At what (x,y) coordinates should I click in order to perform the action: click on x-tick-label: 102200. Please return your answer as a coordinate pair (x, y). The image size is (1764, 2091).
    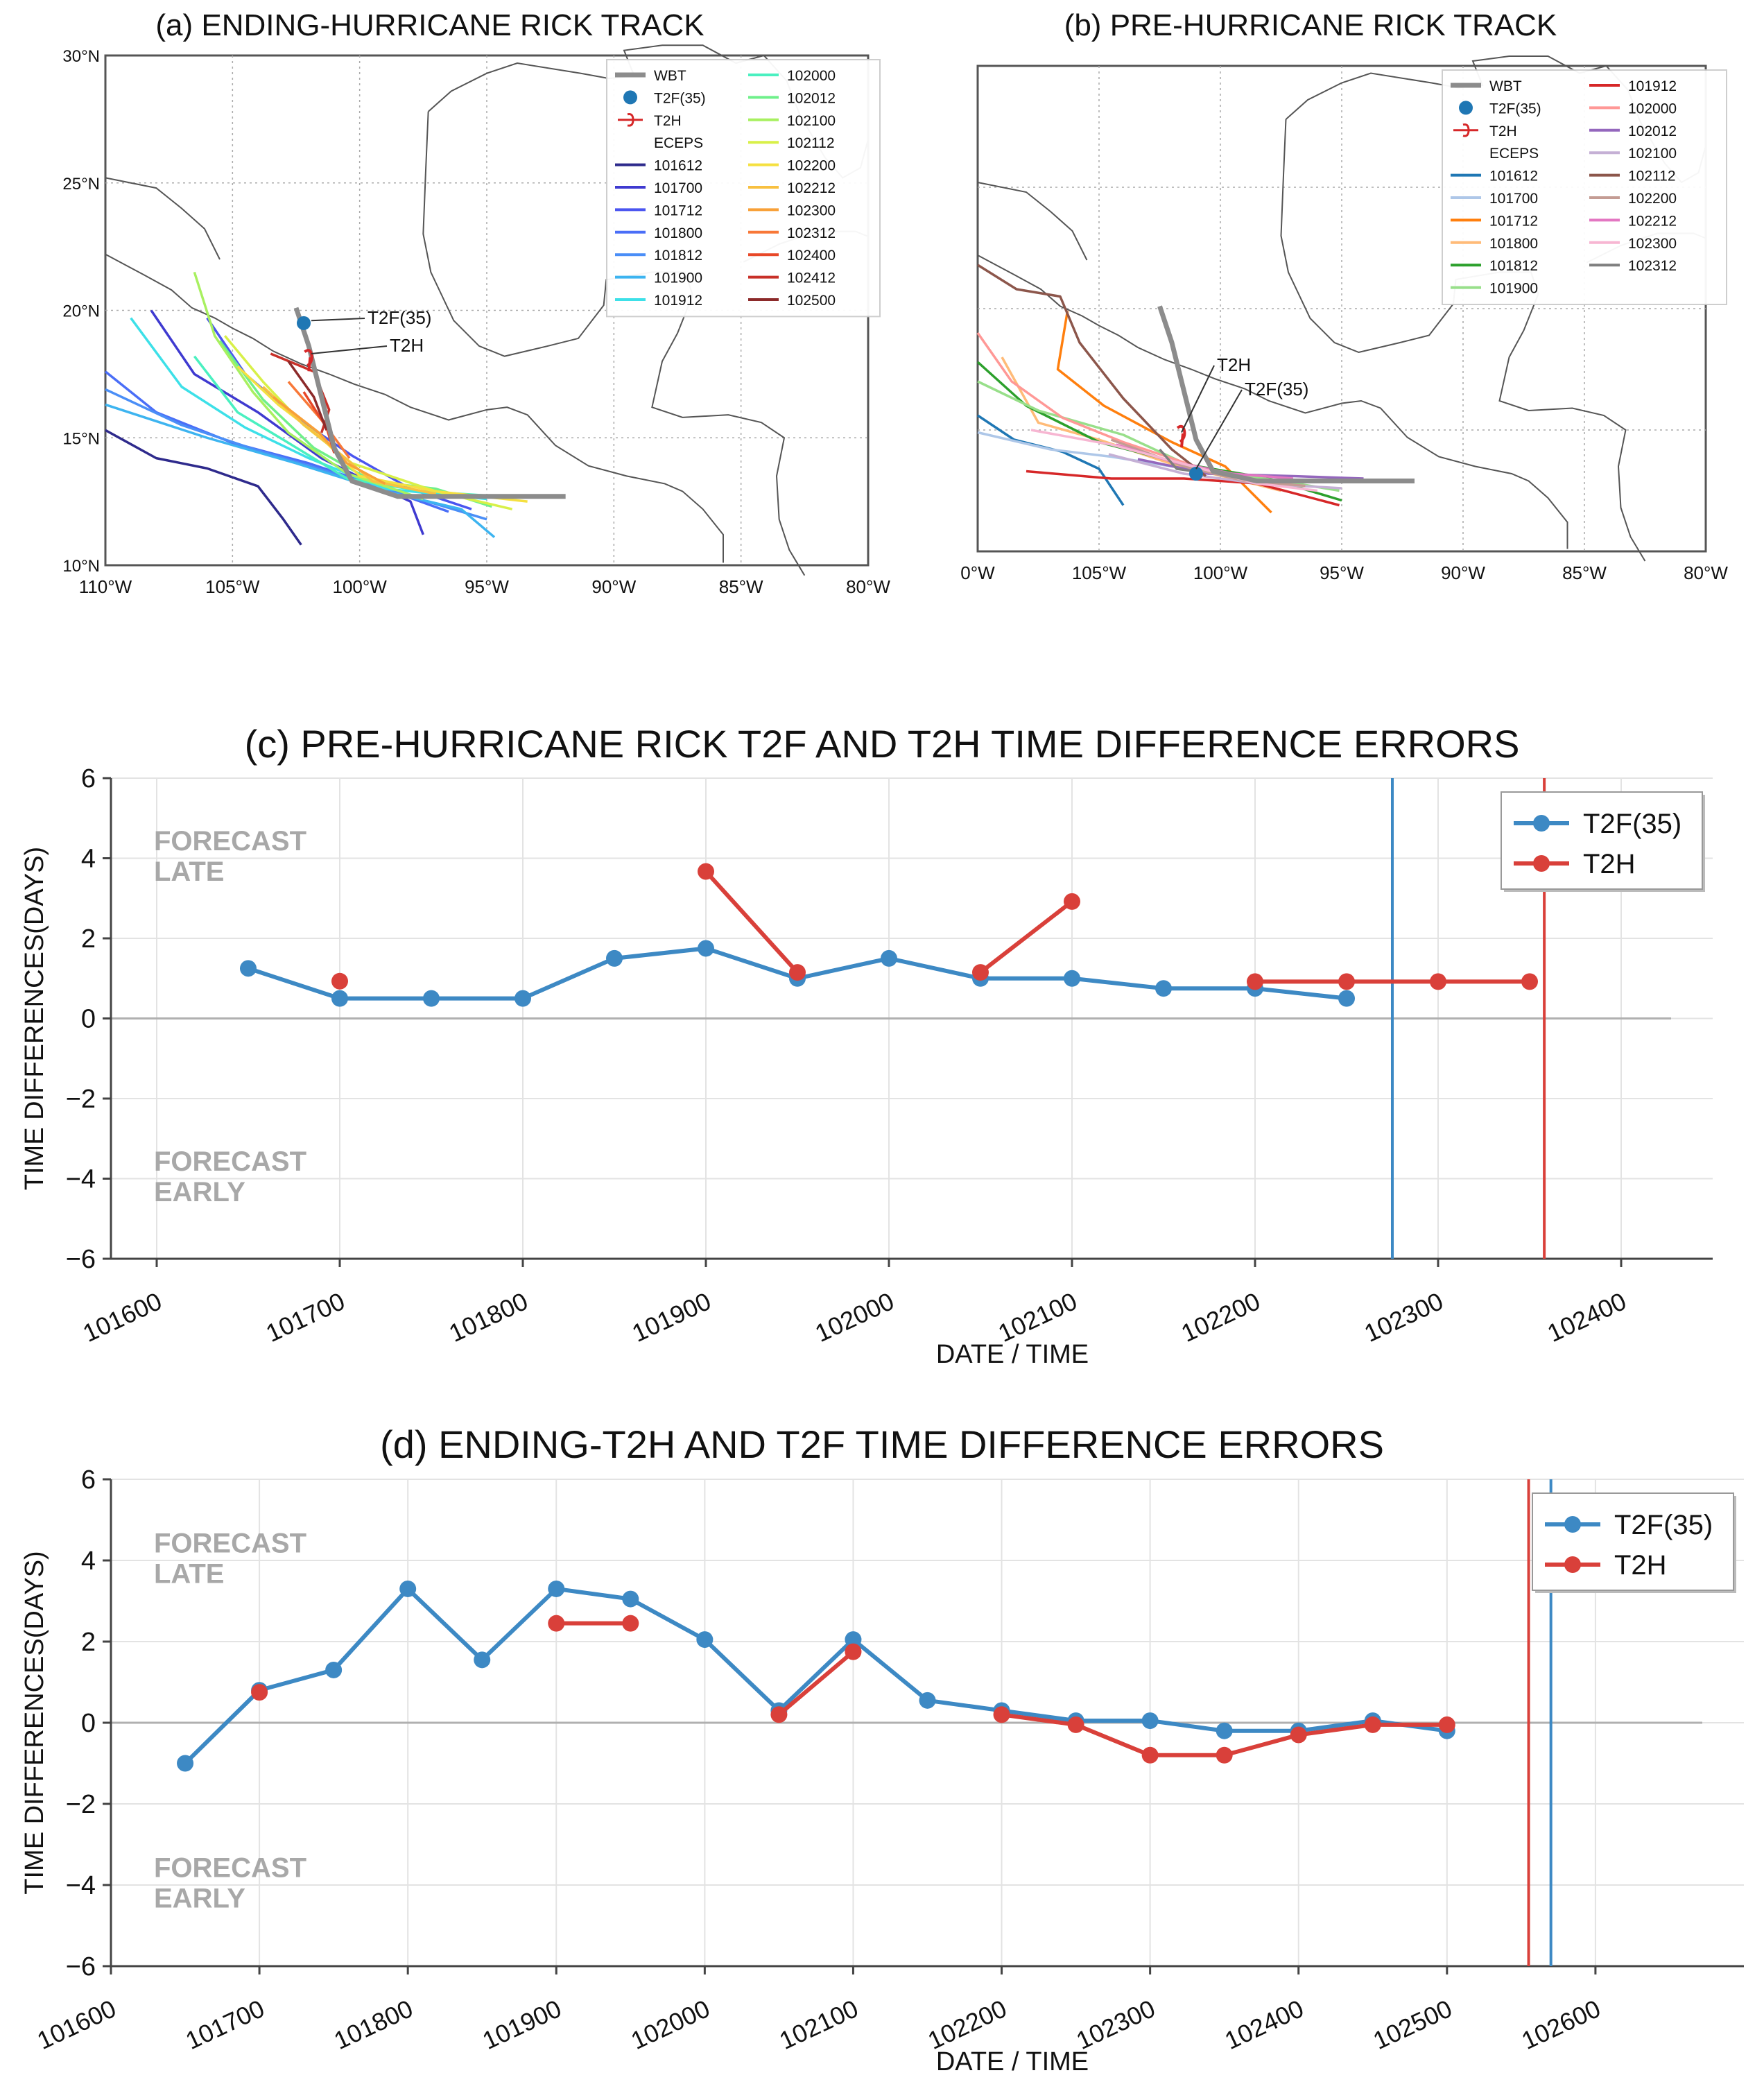
    Looking at the image, I should click on (968, 2024).